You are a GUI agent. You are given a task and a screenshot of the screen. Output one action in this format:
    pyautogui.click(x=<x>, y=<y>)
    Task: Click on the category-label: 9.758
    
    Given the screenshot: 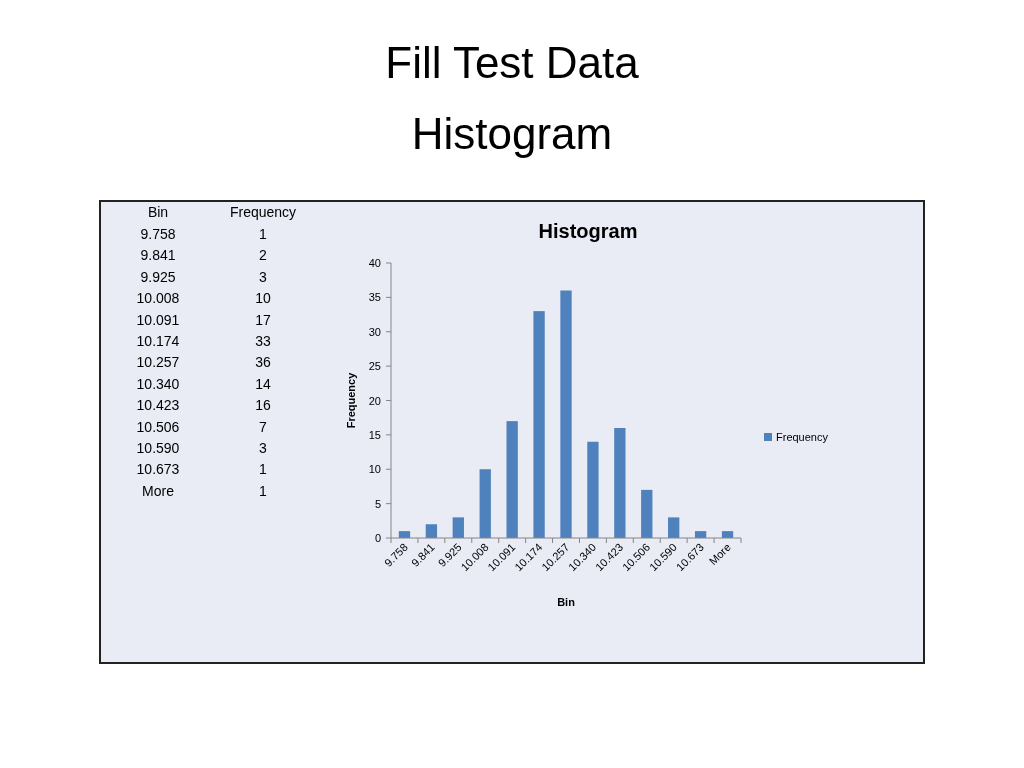 What is the action you would take?
    pyautogui.click(x=158, y=234)
    